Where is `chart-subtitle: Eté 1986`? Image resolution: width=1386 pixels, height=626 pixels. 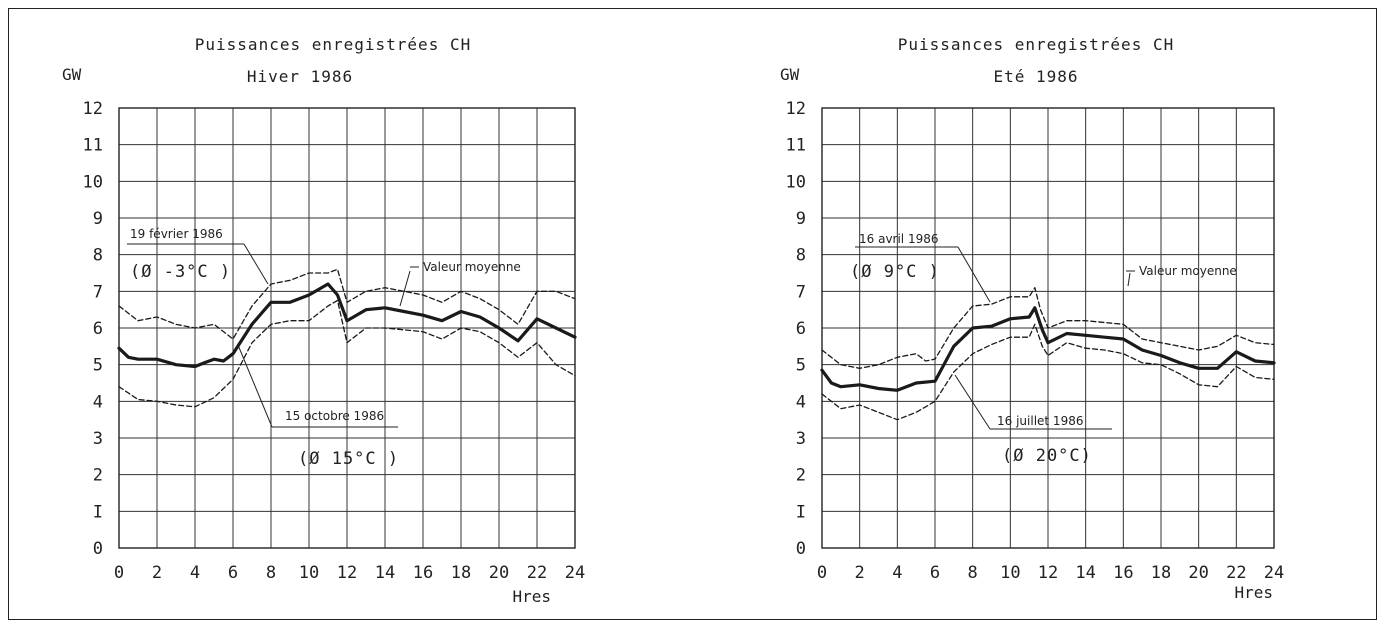 chart-subtitle: Eté 1986 is located at coordinates (1035, 76).